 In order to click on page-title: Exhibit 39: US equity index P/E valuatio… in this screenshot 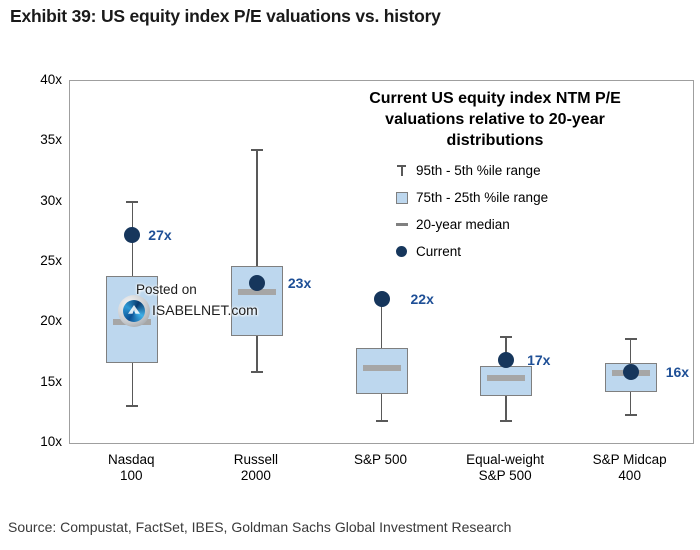, I will do `click(225, 16)`.